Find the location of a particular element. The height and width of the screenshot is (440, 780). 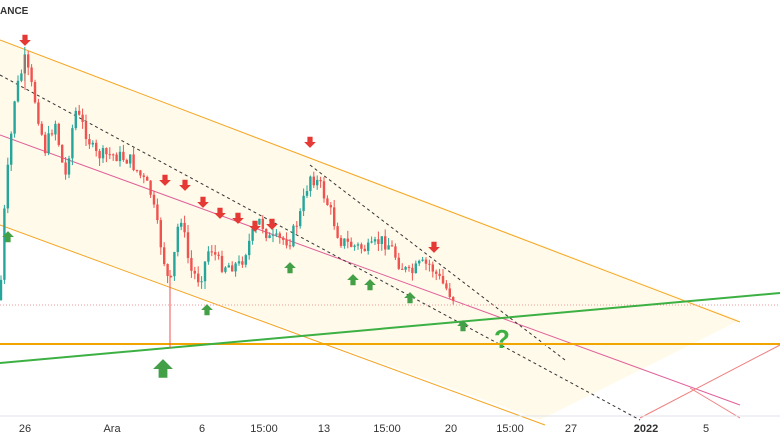

x-tick-label: 13 is located at coordinates (324, 429).